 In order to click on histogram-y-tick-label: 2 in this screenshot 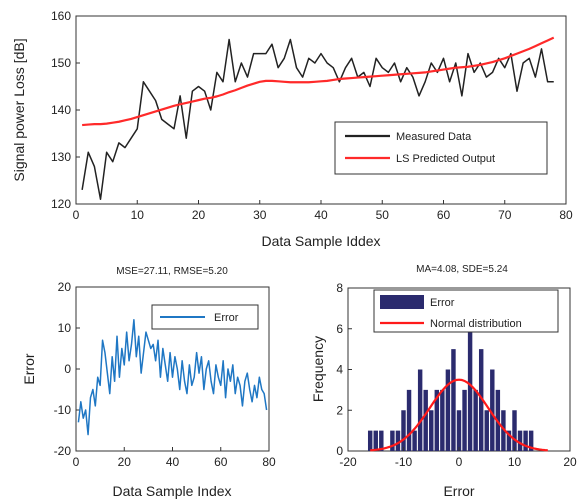, I will do `click(339, 410)`.